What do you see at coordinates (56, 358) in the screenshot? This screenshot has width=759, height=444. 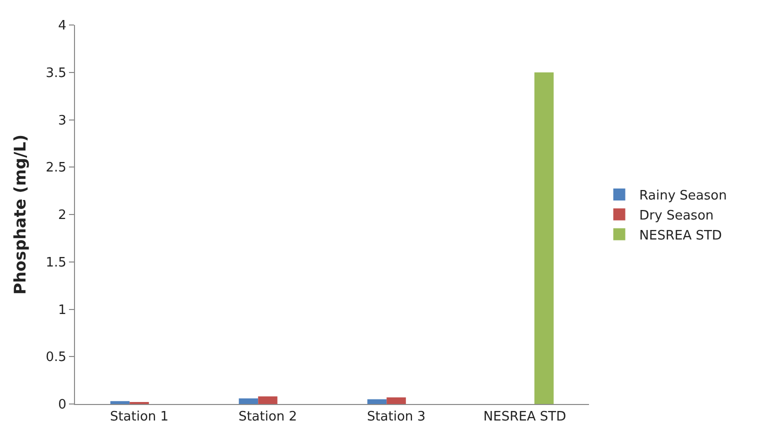 I see `y-tick-label: 0.5` at bounding box center [56, 358].